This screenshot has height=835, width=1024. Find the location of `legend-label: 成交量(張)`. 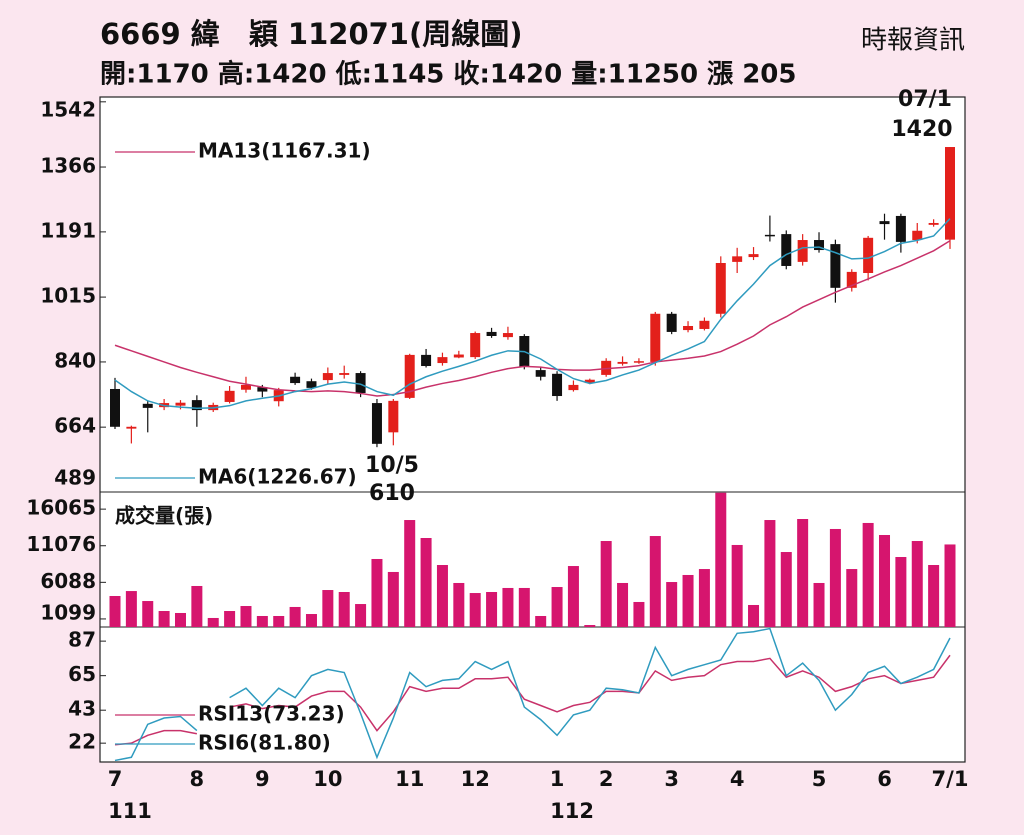

legend-label: 成交量(張) is located at coordinates (164, 516).